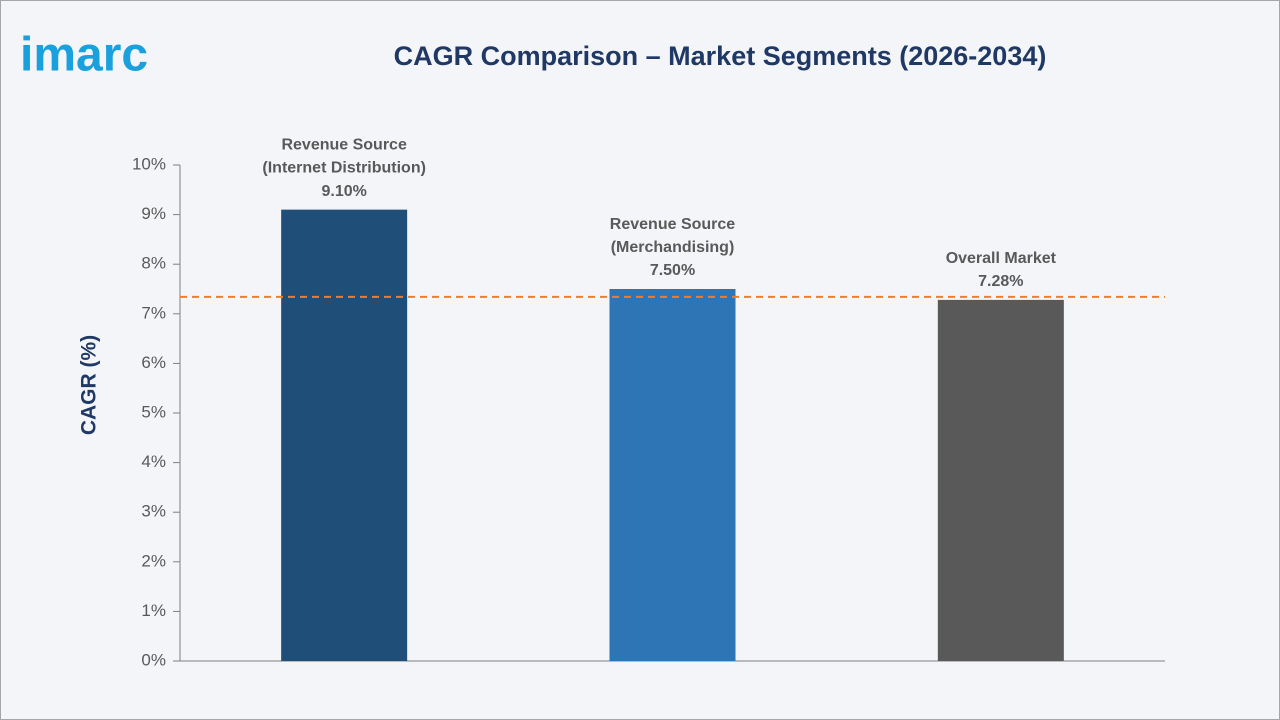  What do you see at coordinates (672, 270) in the screenshot?
I see `value-label: 7.50%` at bounding box center [672, 270].